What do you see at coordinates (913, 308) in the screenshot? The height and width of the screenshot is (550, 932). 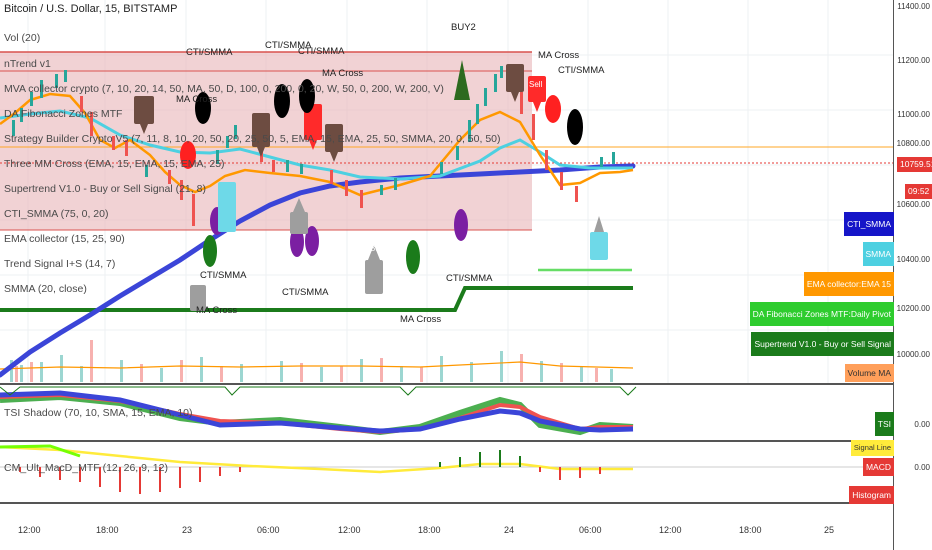 I see `price-tick: 10200.00` at bounding box center [913, 308].